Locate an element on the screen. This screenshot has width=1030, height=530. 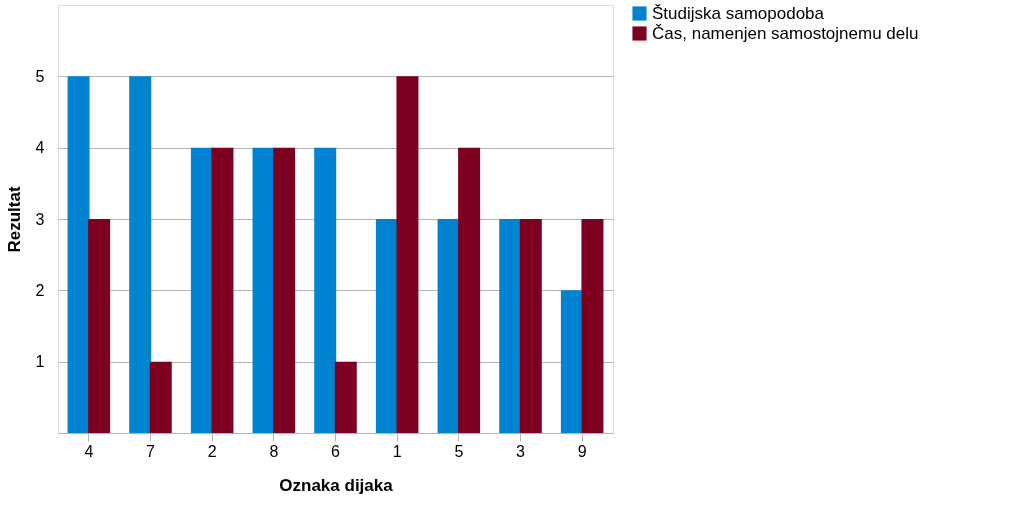
x-tick-label: 9 is located at coordinates (582, 451).